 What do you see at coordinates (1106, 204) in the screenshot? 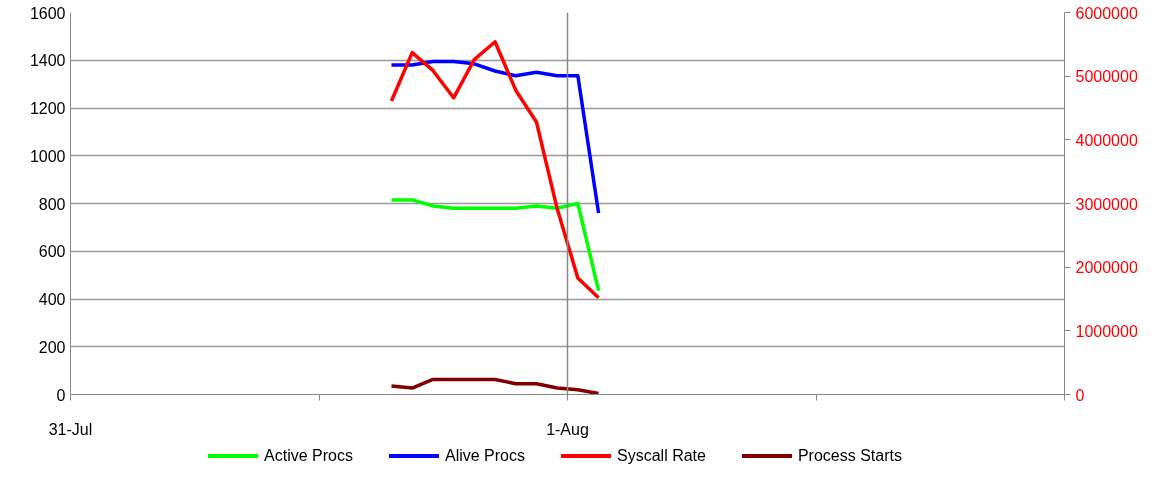
I see `y2-tick-label: 3000000` at bounding box center [1106, 204].